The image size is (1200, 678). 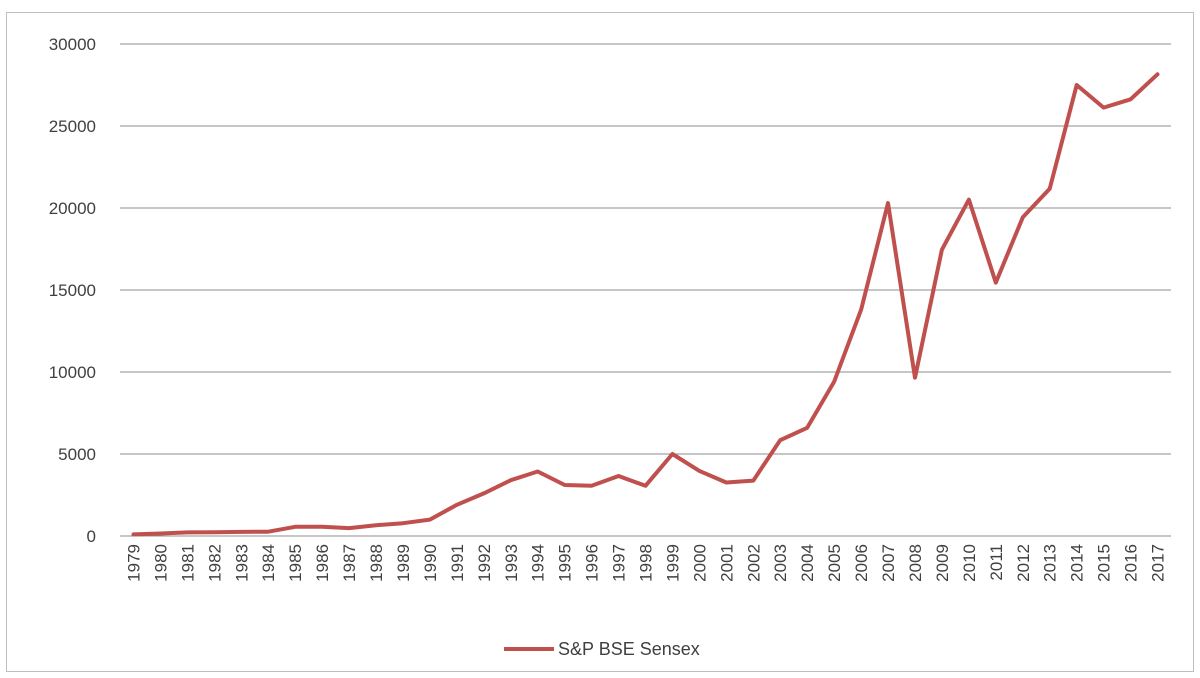 I want to click on x-tick-label: 1981, so click(x=187, y=563).